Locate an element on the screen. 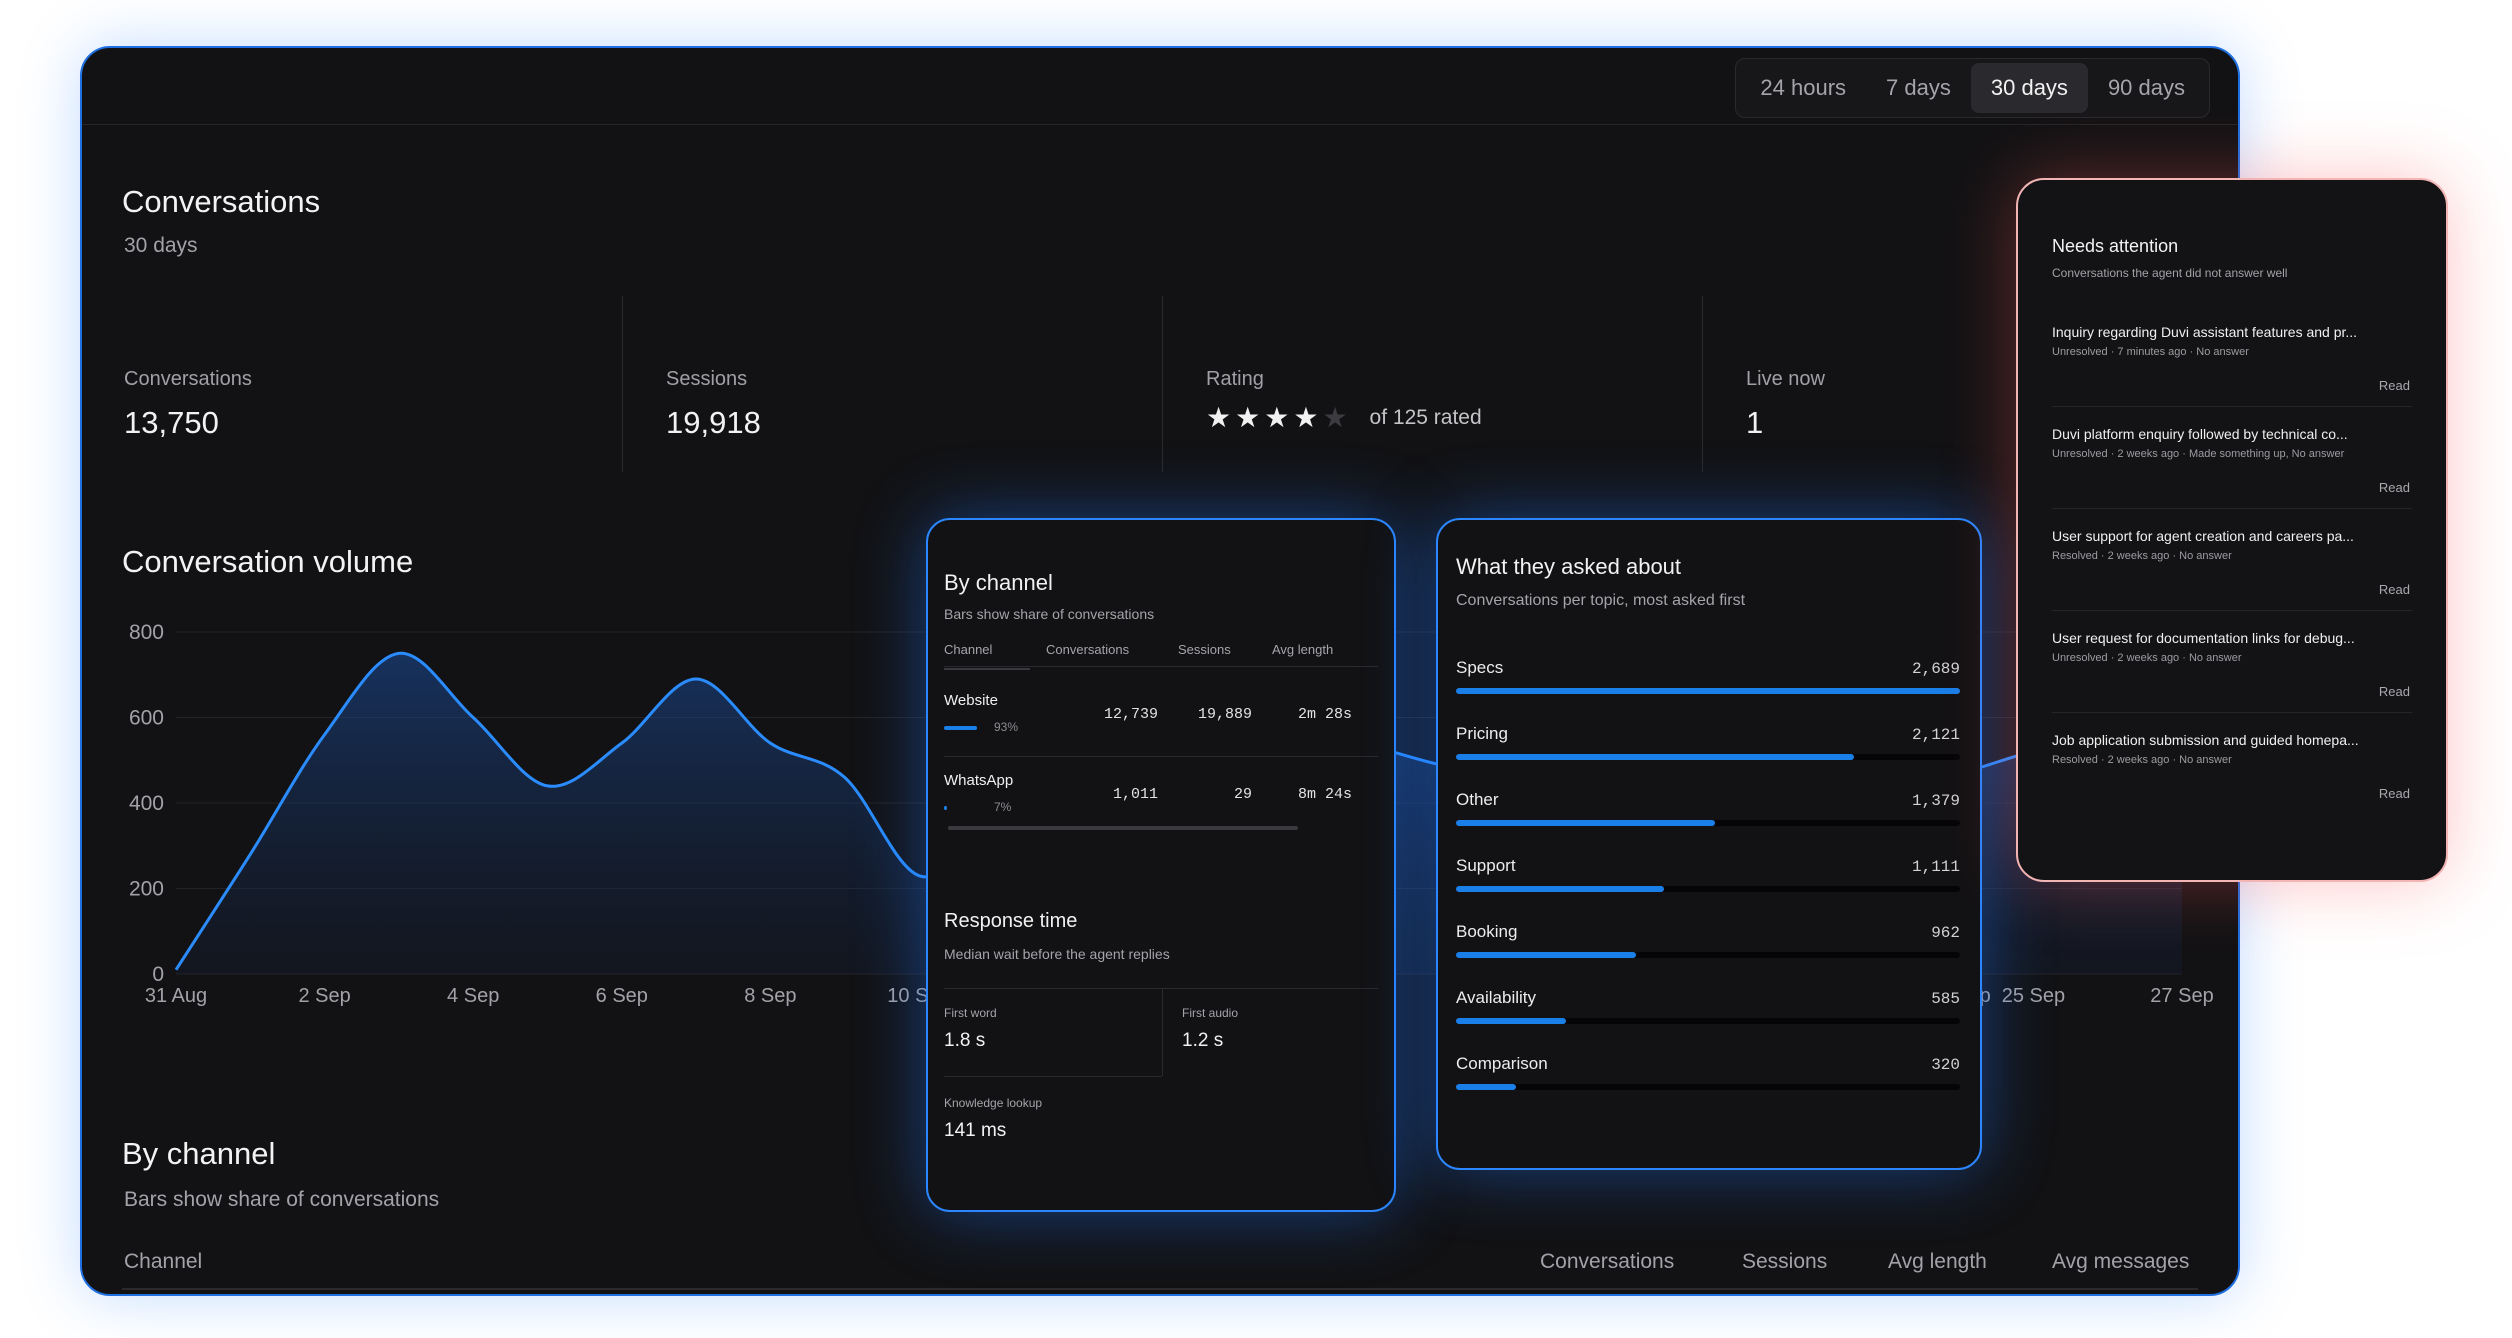 The width and height of the screenshot is (2512, 1338). channel-sessions: 29 is located at coordinates (1242, 794).